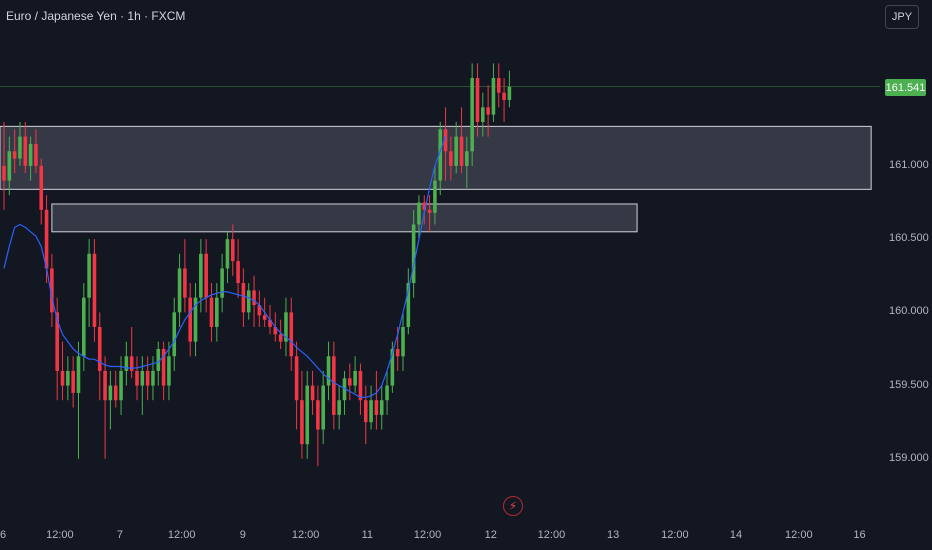 The width and height of the screenshot is (932, 550). Describe the element at coordinates (909, 457) in the screenshot. I see `price-tick-label: 159.000` at that location.